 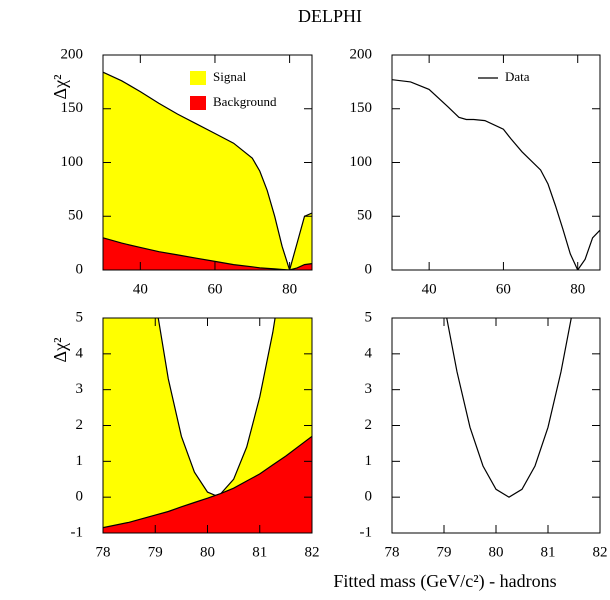 What do you see at coordinates (330, 16) in the screenshot?
I see `figure-title: DELPHI` at bounding box center [330, 16].